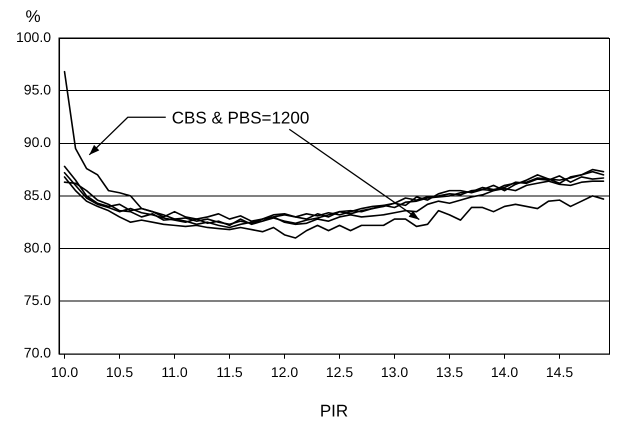 The height and width of the screenshot is (434, 619). Describe the element at coordinates (229, 372) in the screenshot. I see `x-tick-label: 11.5` at that location.